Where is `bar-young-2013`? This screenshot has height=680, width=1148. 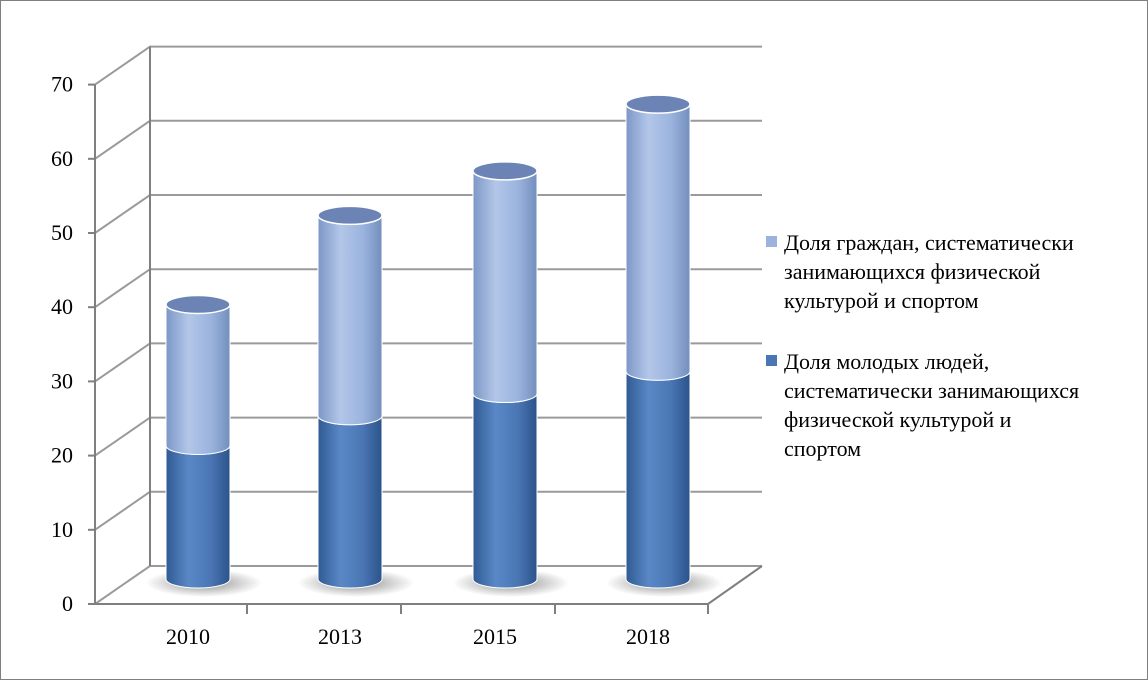 bar-young-2013 is located at coordinates (350, 502).